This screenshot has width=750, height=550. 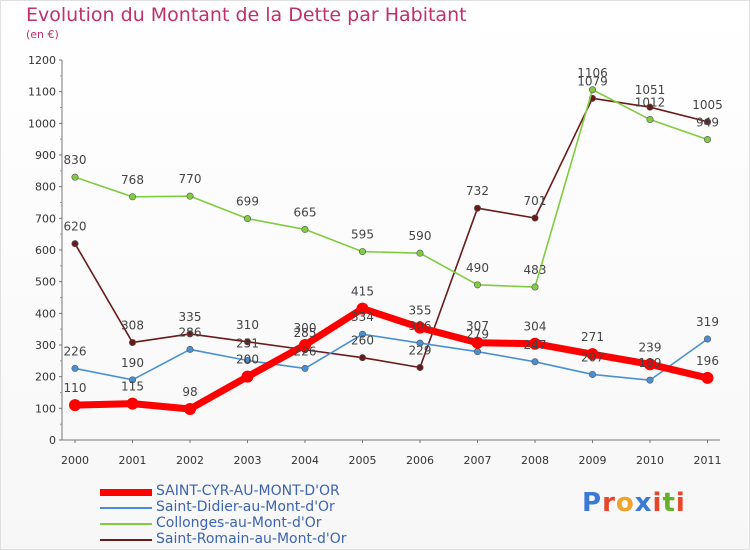 I want to click on data-label: 307, so click(x=477, y=326).